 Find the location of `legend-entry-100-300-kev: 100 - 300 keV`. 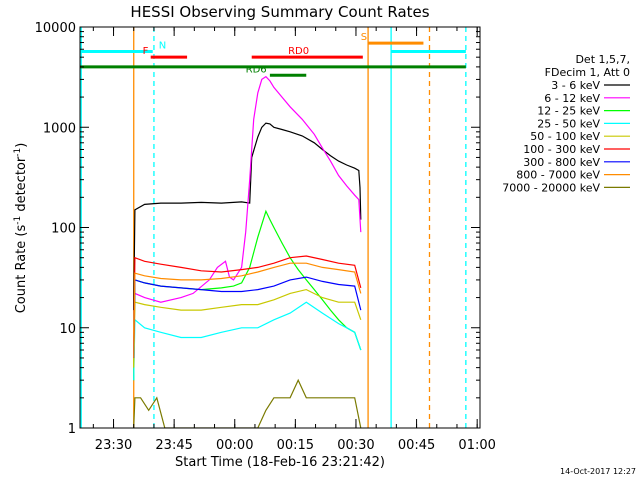

legend-entry-100-300-kev: 100 - 300 keV is located at coordinates (561, 149).